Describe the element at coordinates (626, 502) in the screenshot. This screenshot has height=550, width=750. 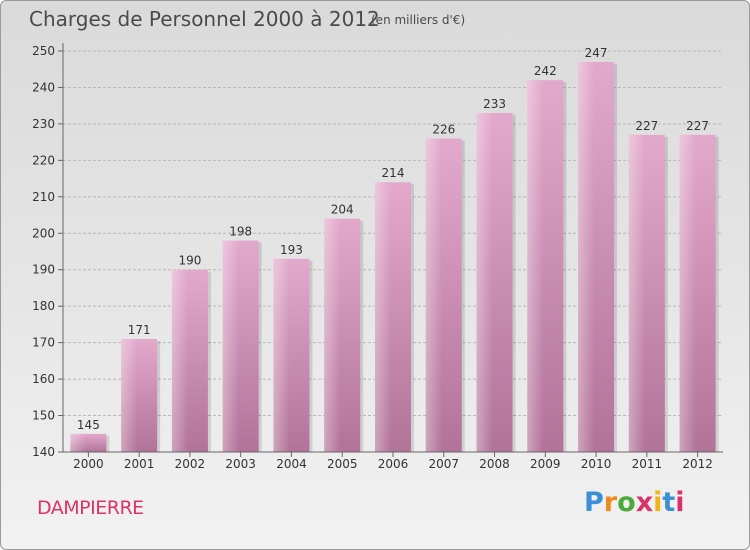
I see `logo-letter: o` at that location.